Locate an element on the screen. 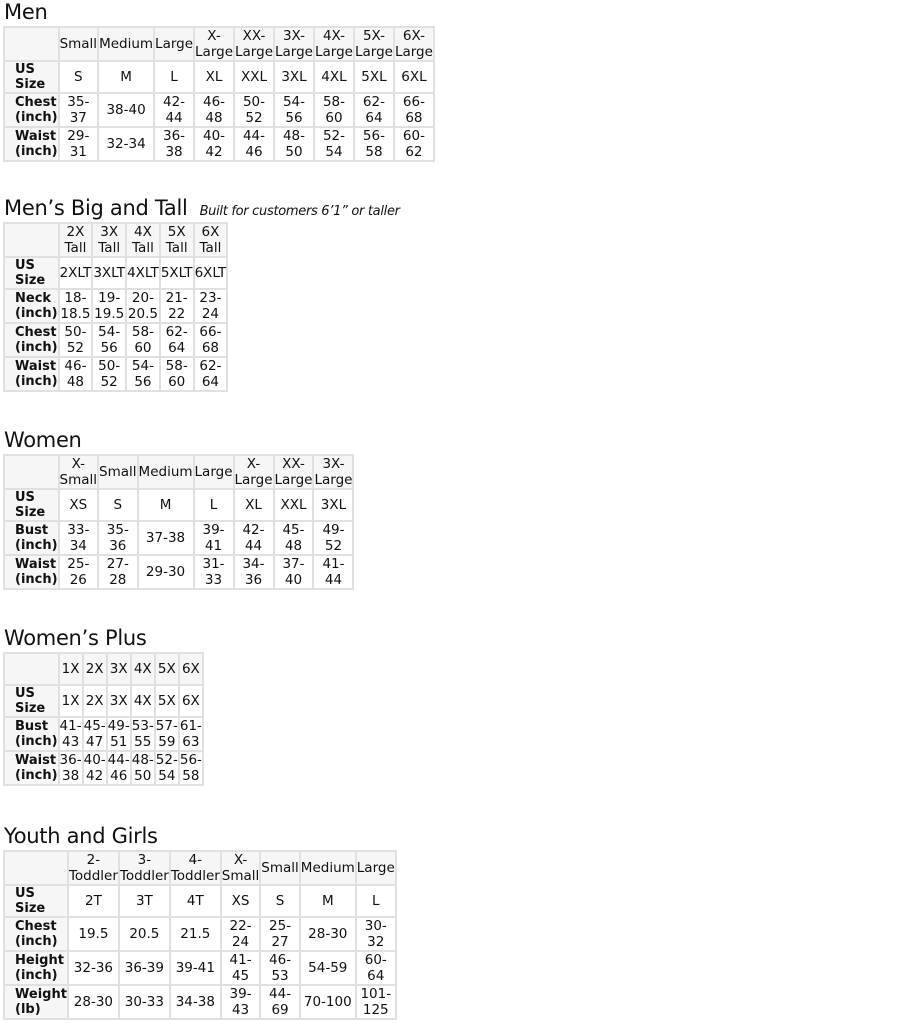 This screenshot has width=905, height=1024. table-cell: 48-50 is located at coordinates (142, 768).